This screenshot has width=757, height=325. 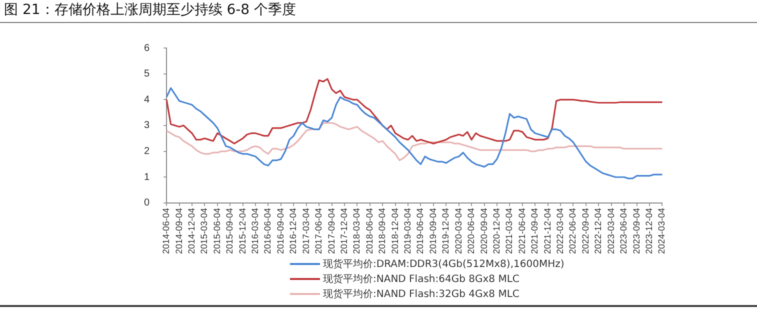 I want to click on legend-label: 现货平均价:NAND Flash:32Gb 4Gx8 MLC, so click(x=421, y=294).